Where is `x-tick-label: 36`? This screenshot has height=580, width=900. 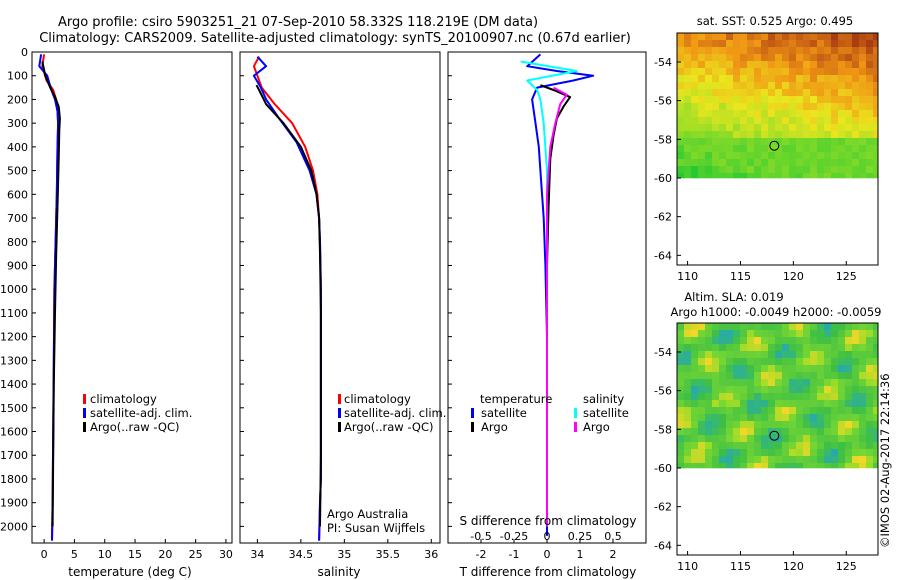 x-tick-label: 36 is located at coordinates (431, 554).